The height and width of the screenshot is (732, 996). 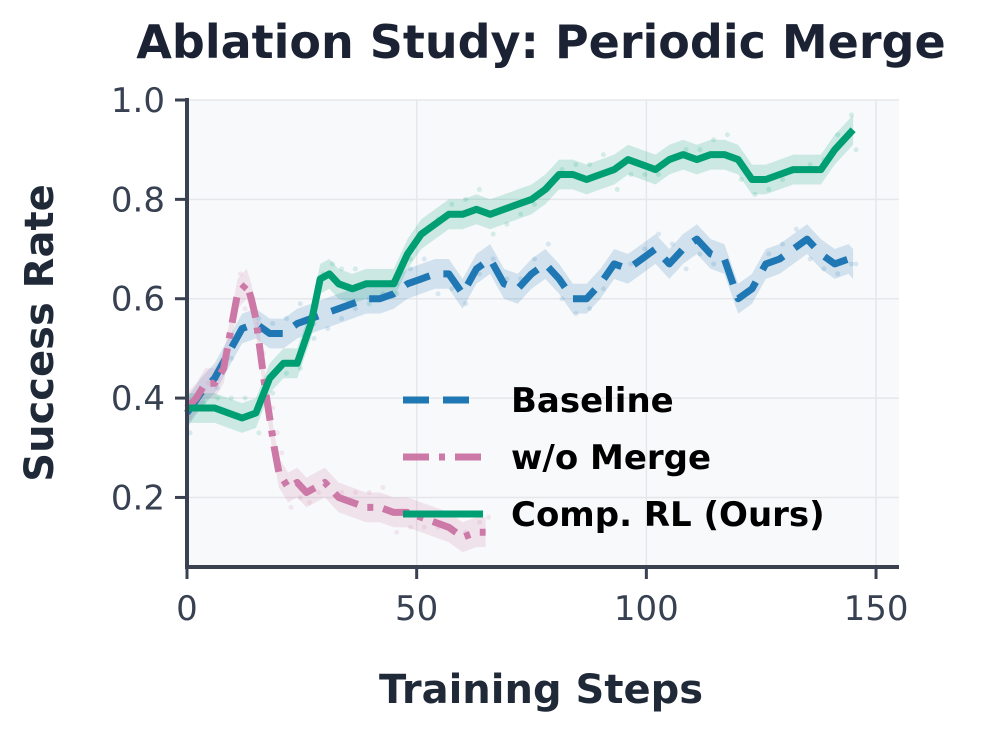 What do you see at coordinates (541, 690) in the screenshot?
I see `x-axis-label: Training Steps` at bounding box center [541, 690].